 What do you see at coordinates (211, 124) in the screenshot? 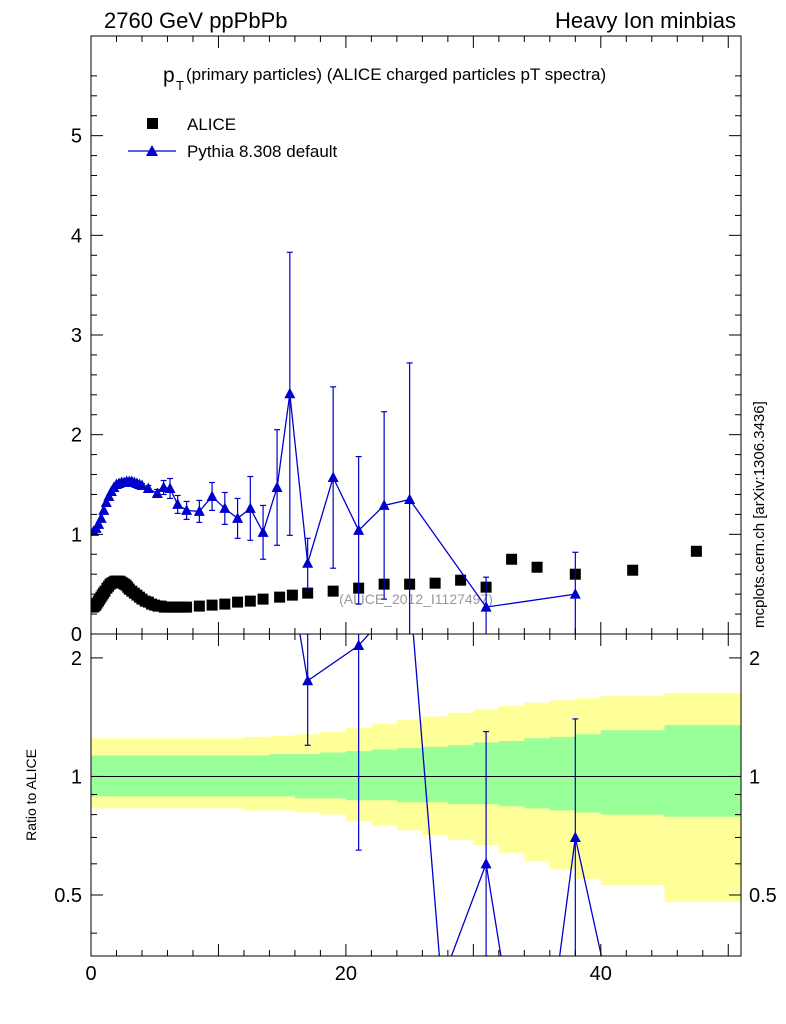
I see `legend-alice-label: ALICE` at bounding box center [211, 124].